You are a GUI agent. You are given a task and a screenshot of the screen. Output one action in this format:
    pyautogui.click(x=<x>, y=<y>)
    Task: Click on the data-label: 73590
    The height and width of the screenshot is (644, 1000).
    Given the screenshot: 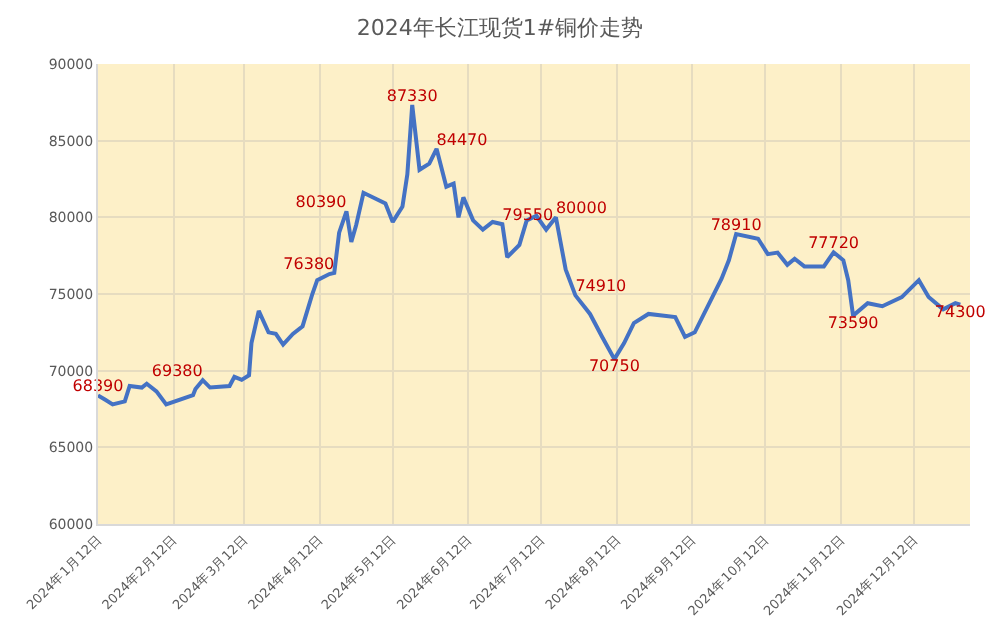 What is the action you would take?
    pyautogui.click(x=853, y=322)
    